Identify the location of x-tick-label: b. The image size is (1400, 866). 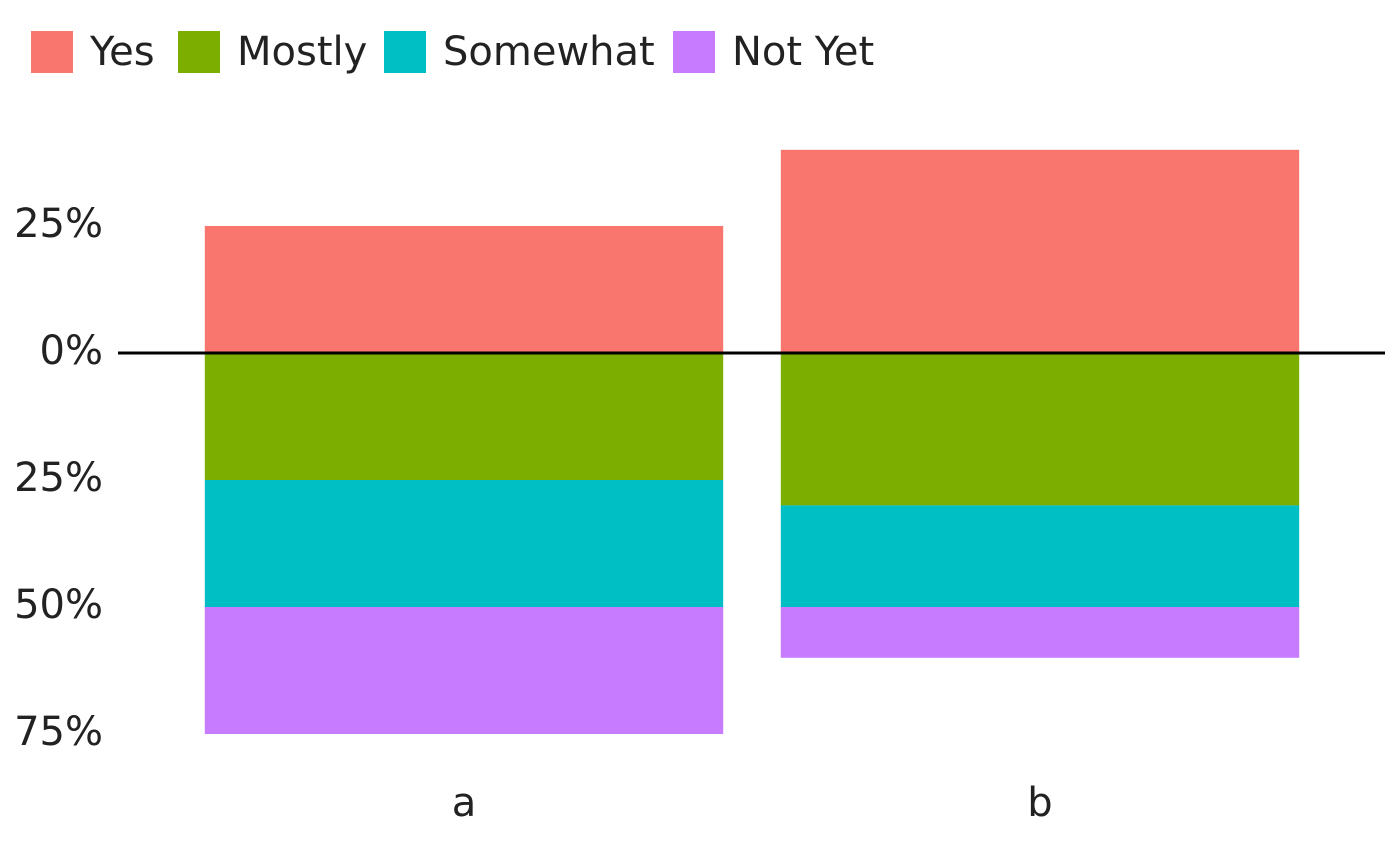
(1039, 803).